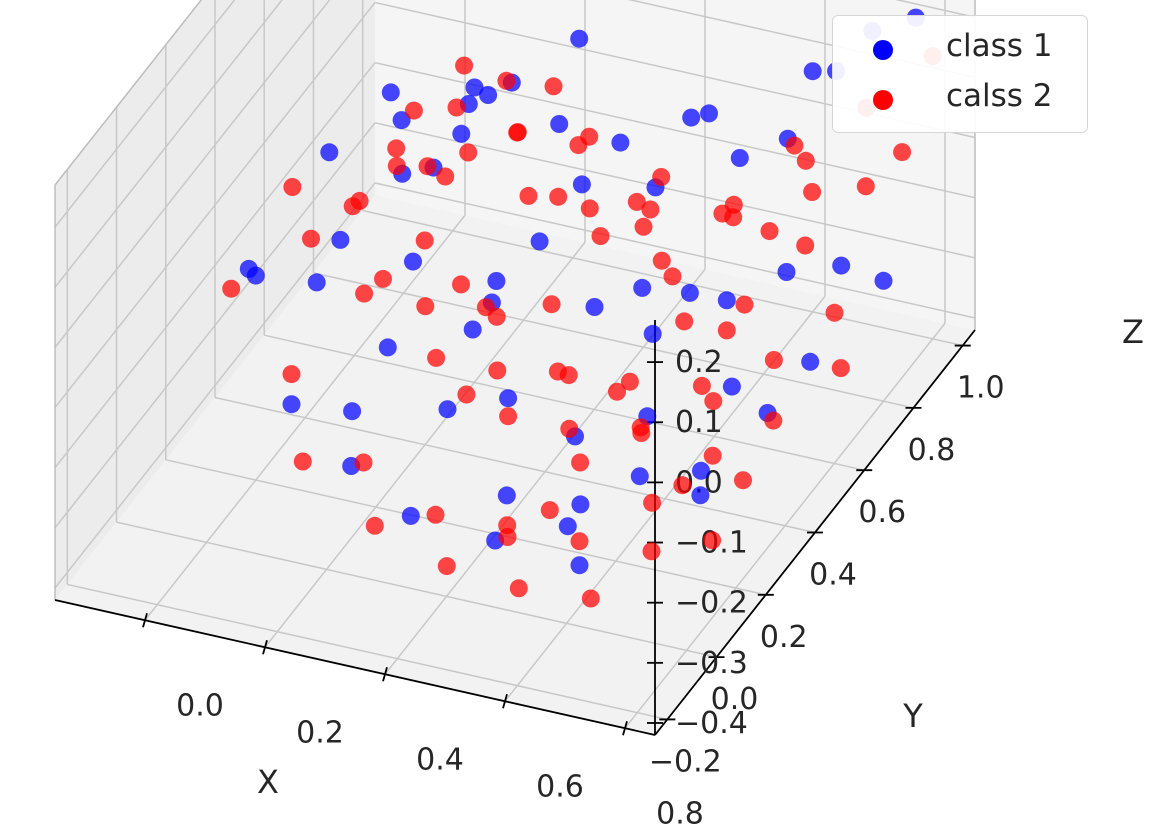  I want to click on x-tick-label: 0.0, so click(200, 705).